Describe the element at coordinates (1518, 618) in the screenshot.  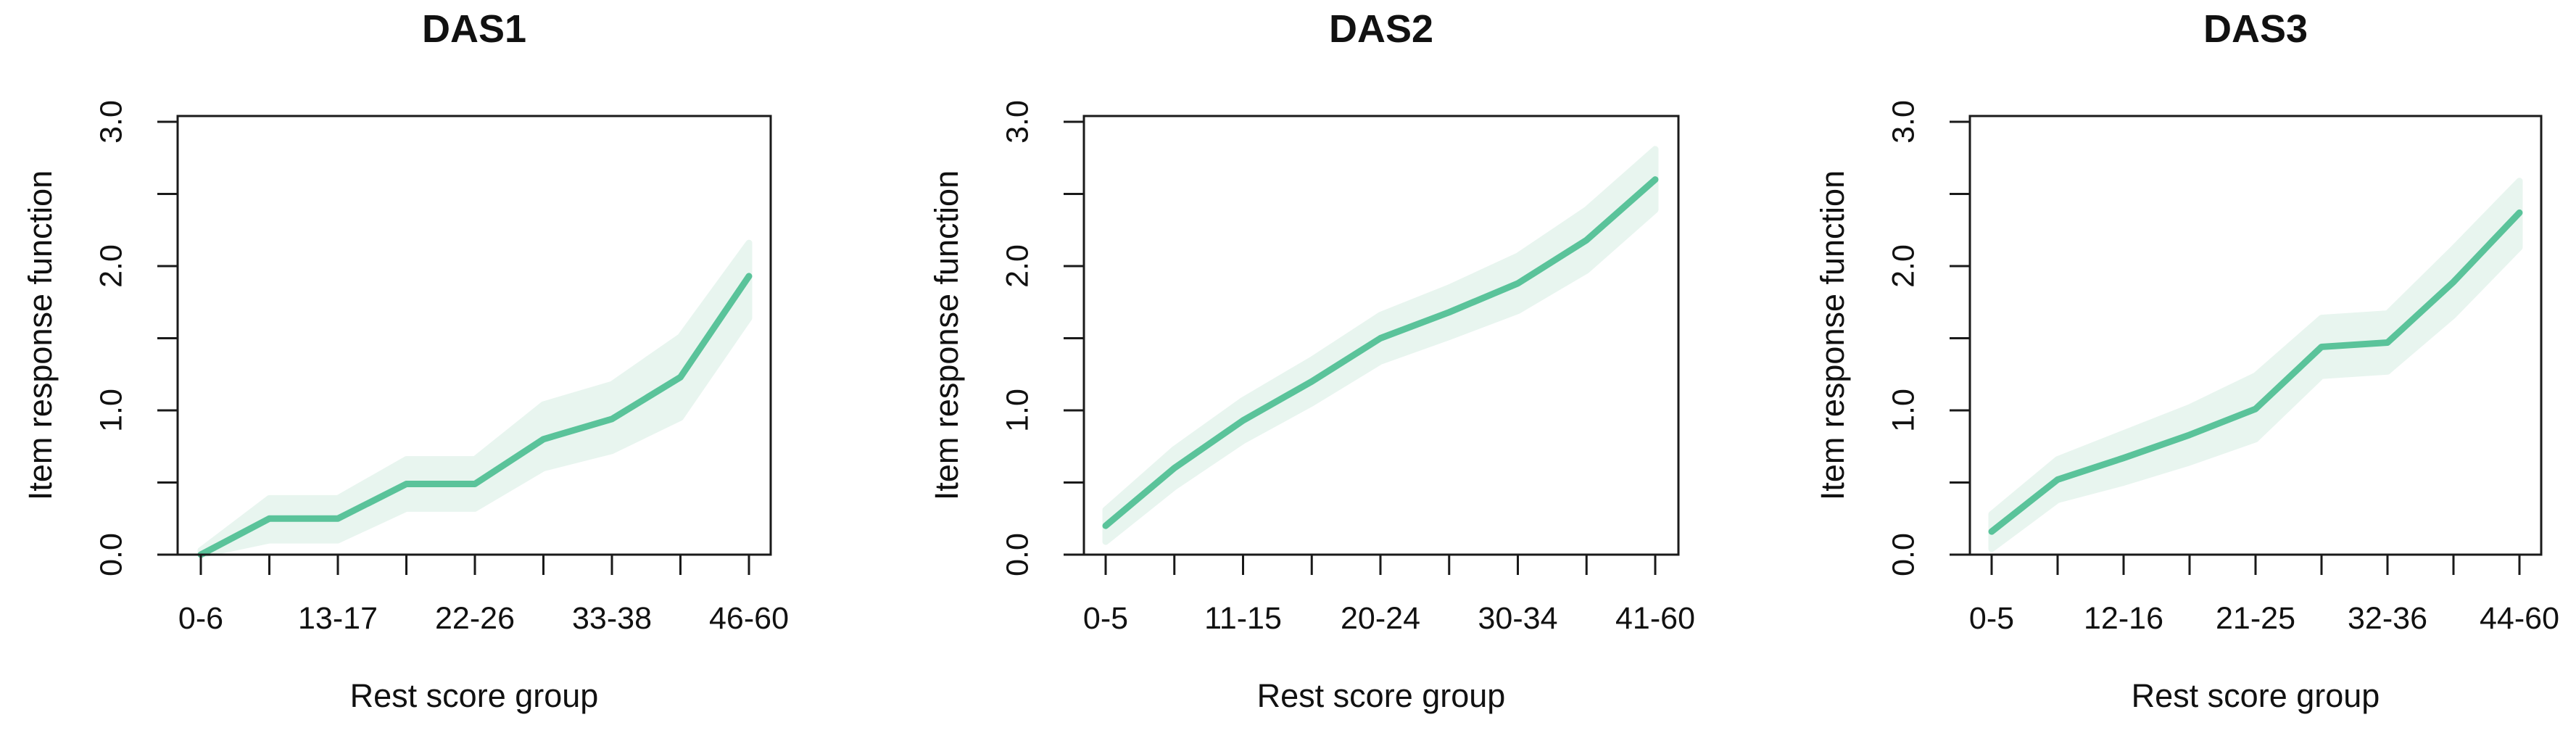
I see `x-tick-label: 30-34` at that location.